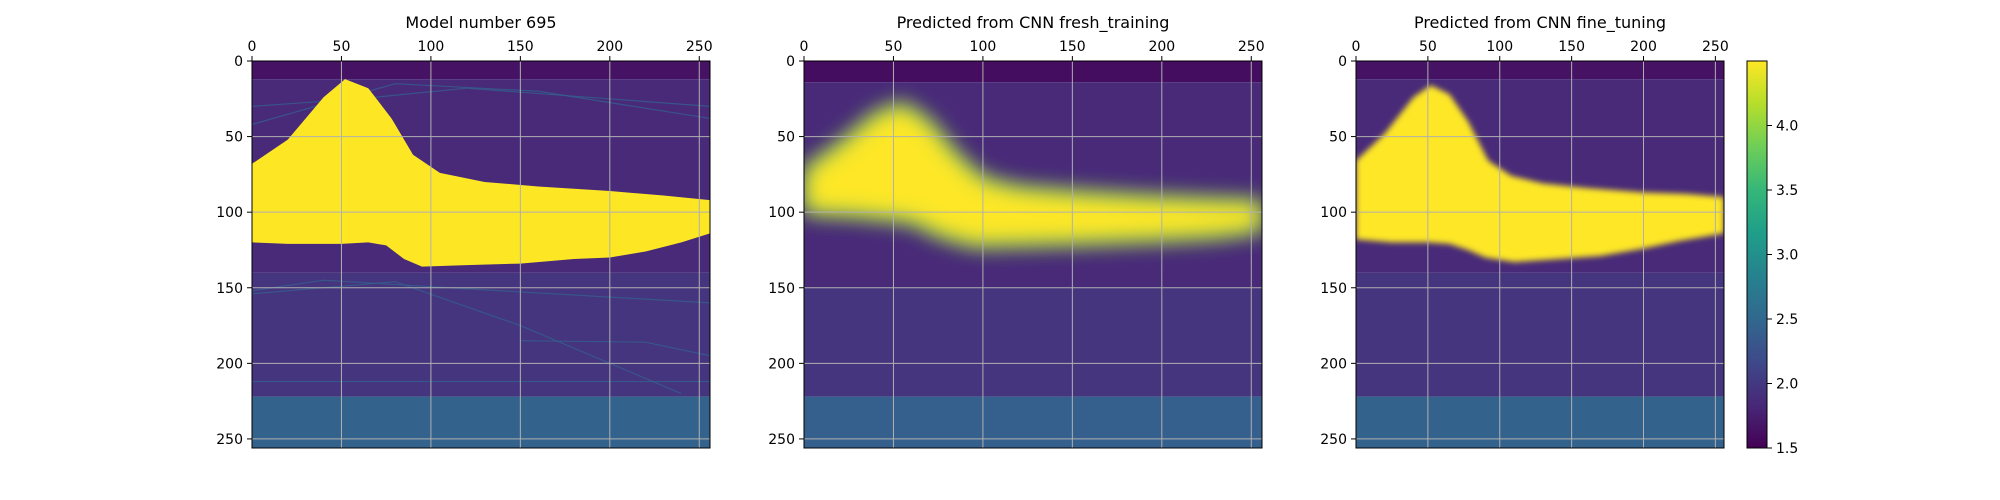 The image size is (2000, 500). What do you see at coordinates (480, 22) in the screenshot?
I see `panel-title: Model number 695` at bounding box center [480, 22].